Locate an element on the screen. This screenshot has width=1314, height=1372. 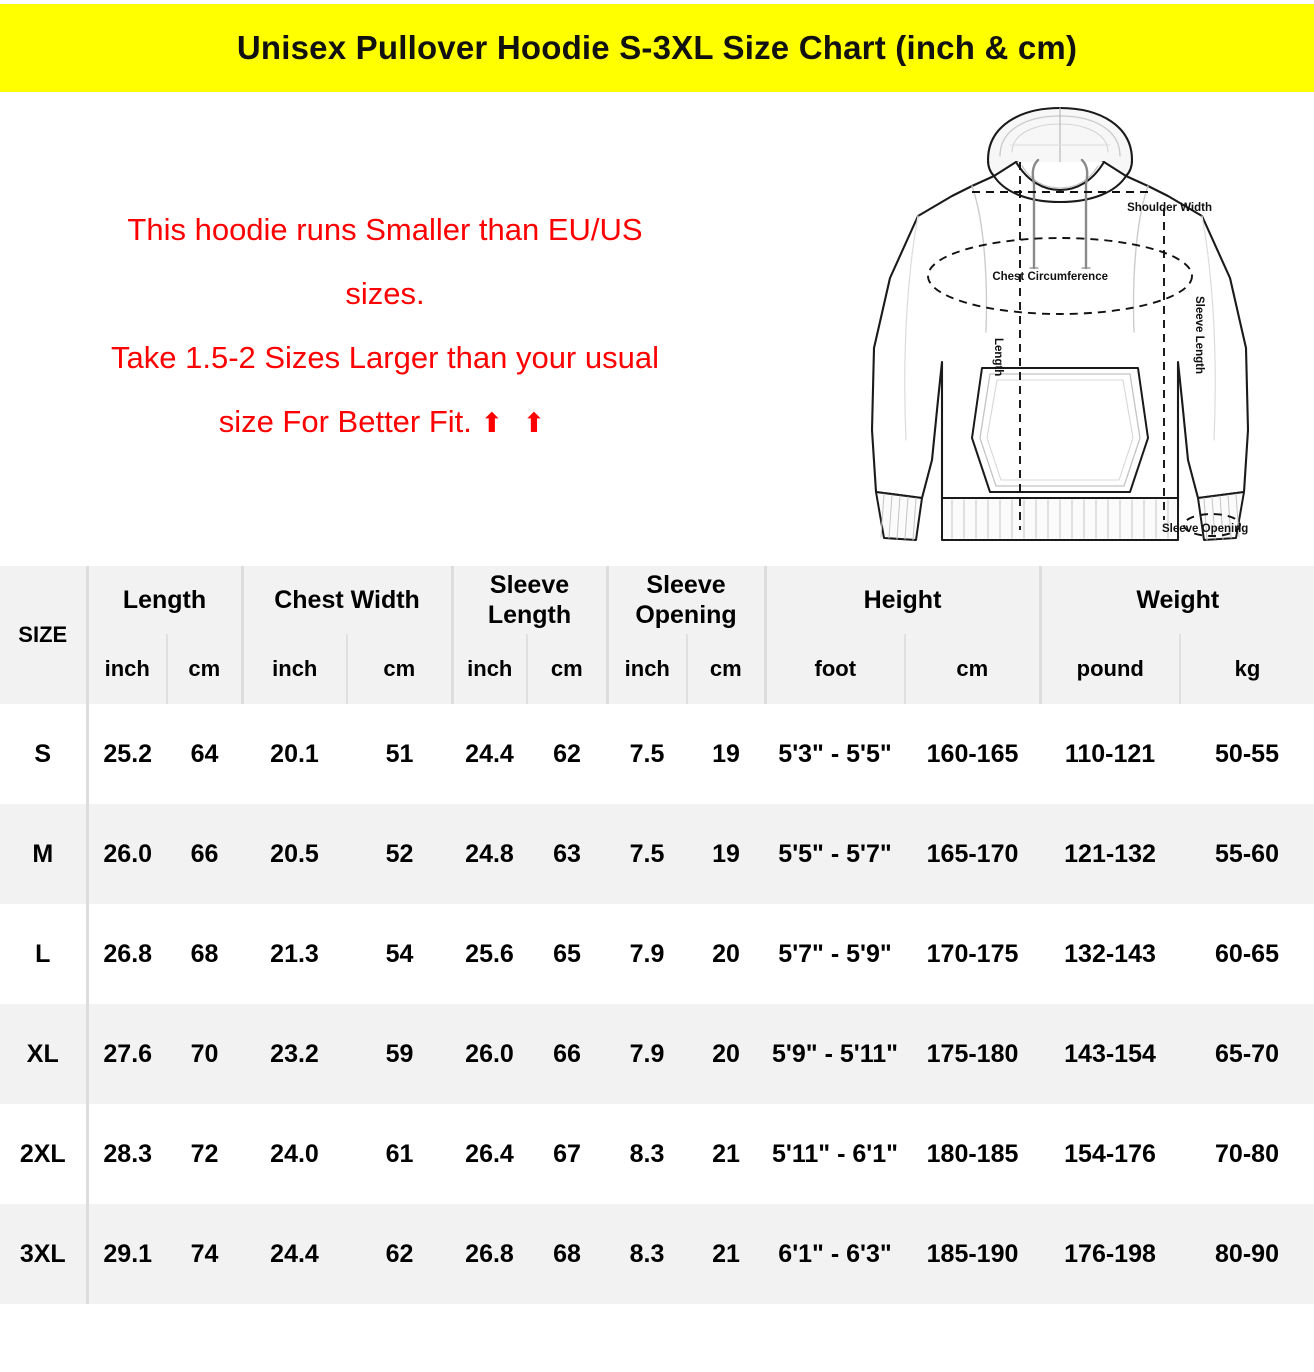
header-group-sleeve-length: Sleeve Length is located at coordinates (530, 600).